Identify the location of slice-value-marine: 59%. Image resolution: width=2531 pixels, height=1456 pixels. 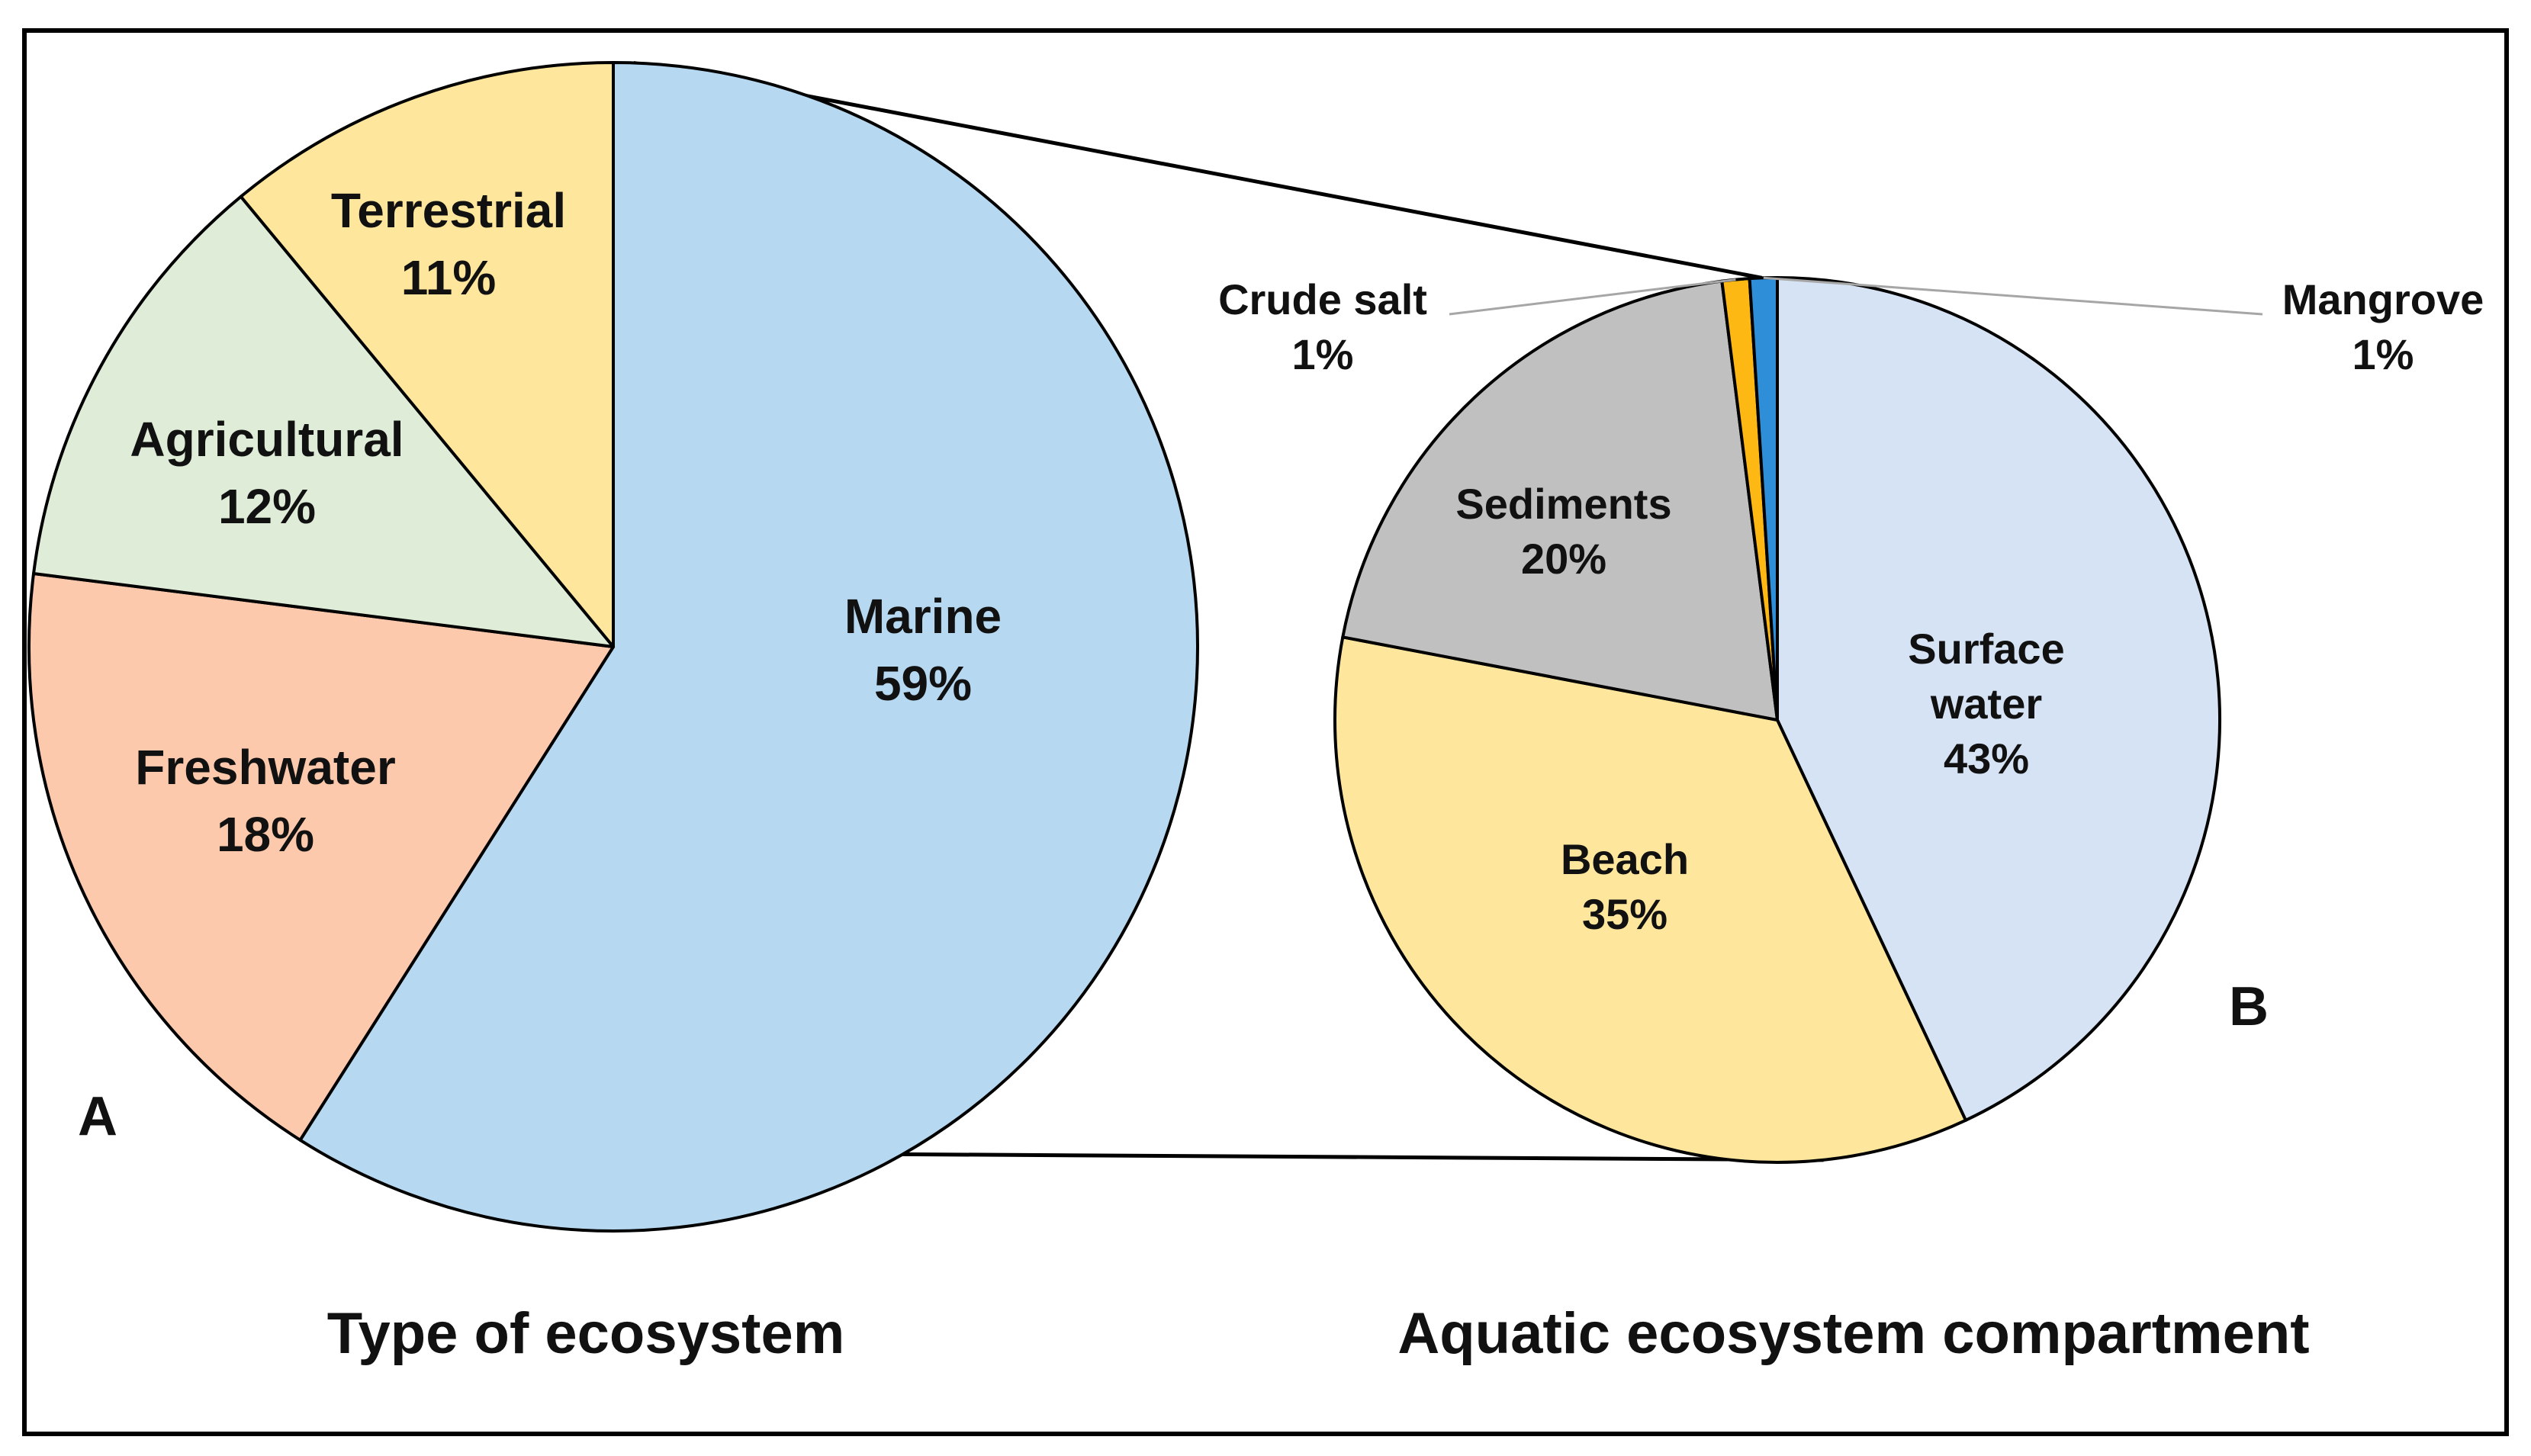
(923, 683).